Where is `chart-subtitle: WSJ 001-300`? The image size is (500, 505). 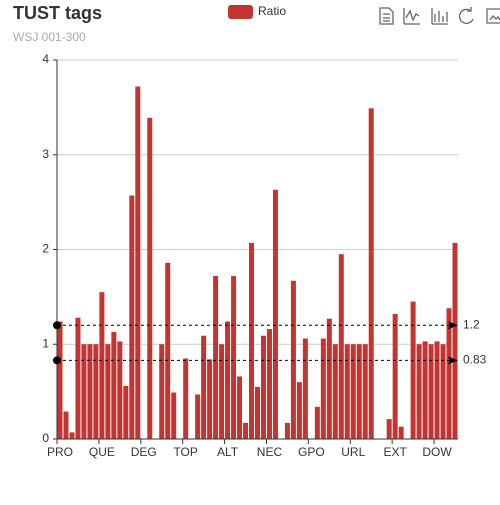
chart-subtitle: WSJ 001-300 is located at coordinates (49, 37).